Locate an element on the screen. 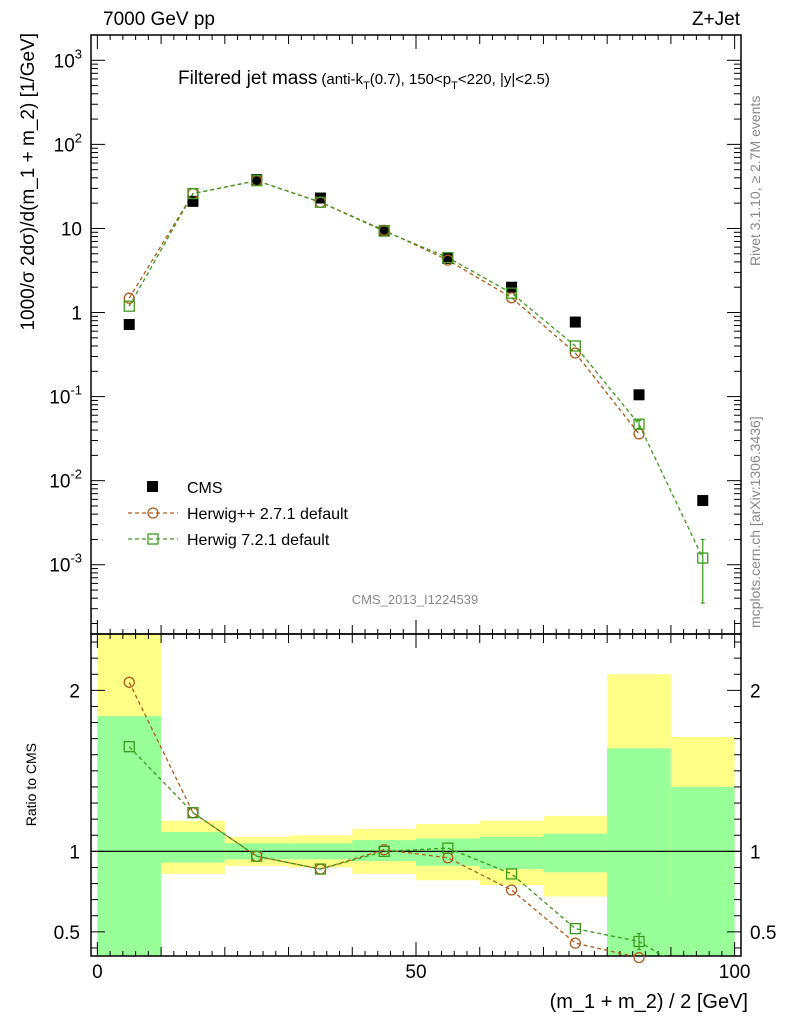 The width and height of the screenshot is (786, 1024). rivet-version-label: Rivet 3.1.10, ≥ 2.7M events is located at coordinates (755, 181).